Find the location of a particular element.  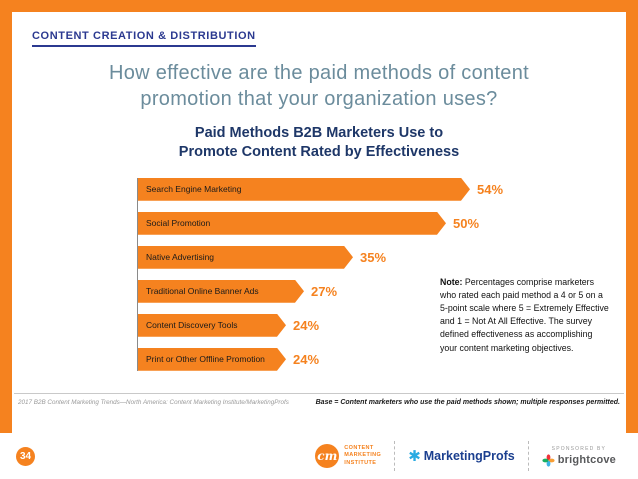

cmi-text-line-1: CONTENT is located at coordinates (359, 448).